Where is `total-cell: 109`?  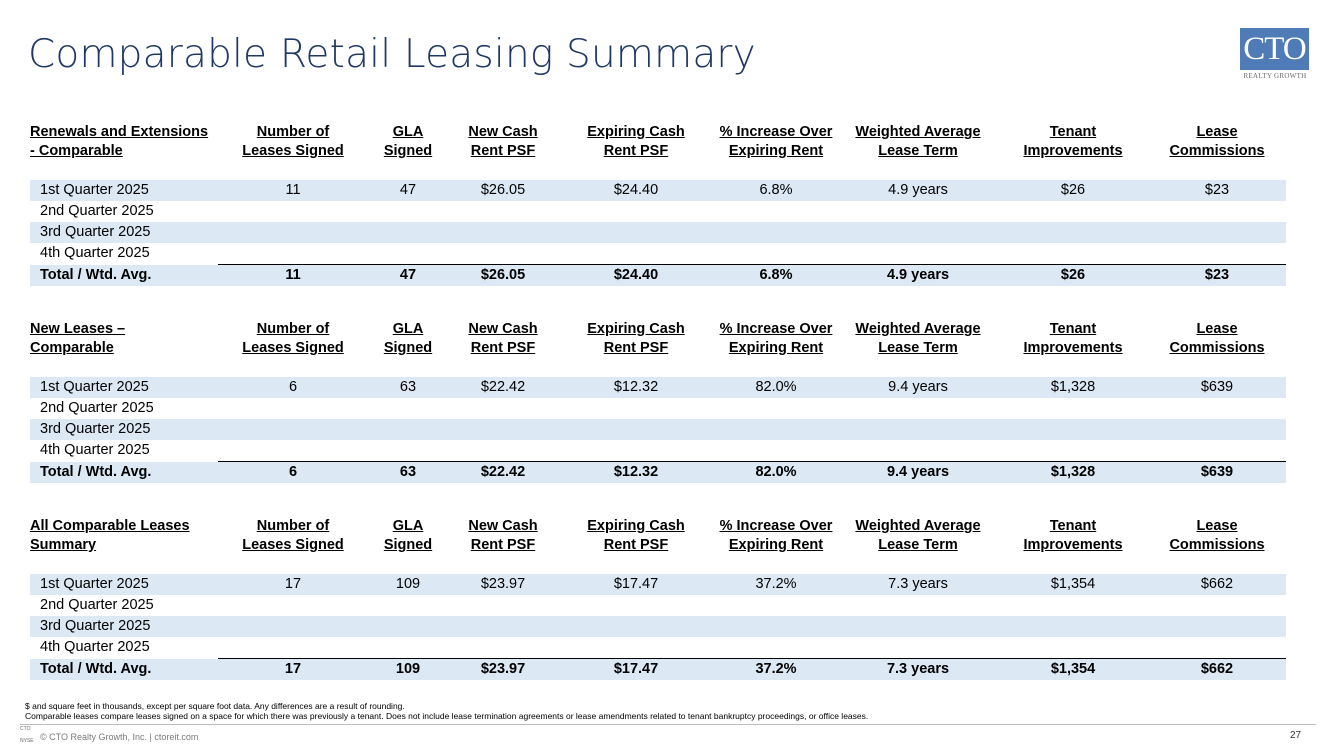
total-cell: 109 is located at coordinates (408, 669).